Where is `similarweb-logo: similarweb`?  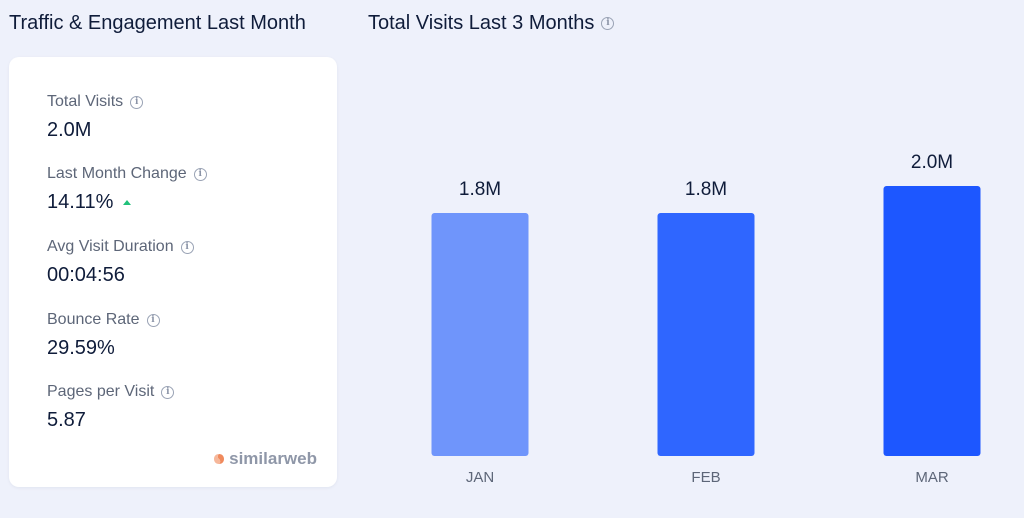
similarweb-logo: similarweb is located at coordinates (265, 459).